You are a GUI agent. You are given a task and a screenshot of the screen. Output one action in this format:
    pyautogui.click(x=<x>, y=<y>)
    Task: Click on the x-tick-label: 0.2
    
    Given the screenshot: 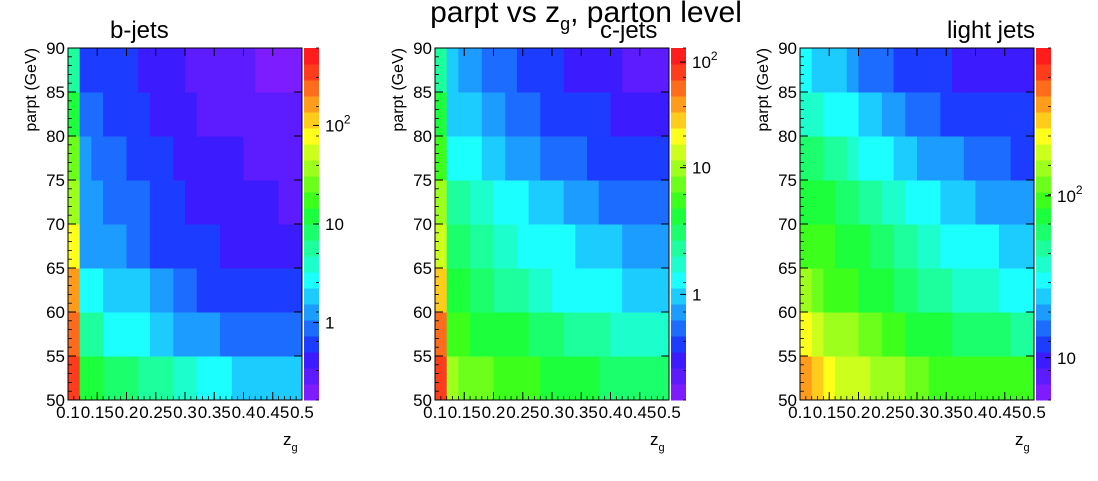 What is the action you would take?
    pyautogui.click(x=859, y=412)
    